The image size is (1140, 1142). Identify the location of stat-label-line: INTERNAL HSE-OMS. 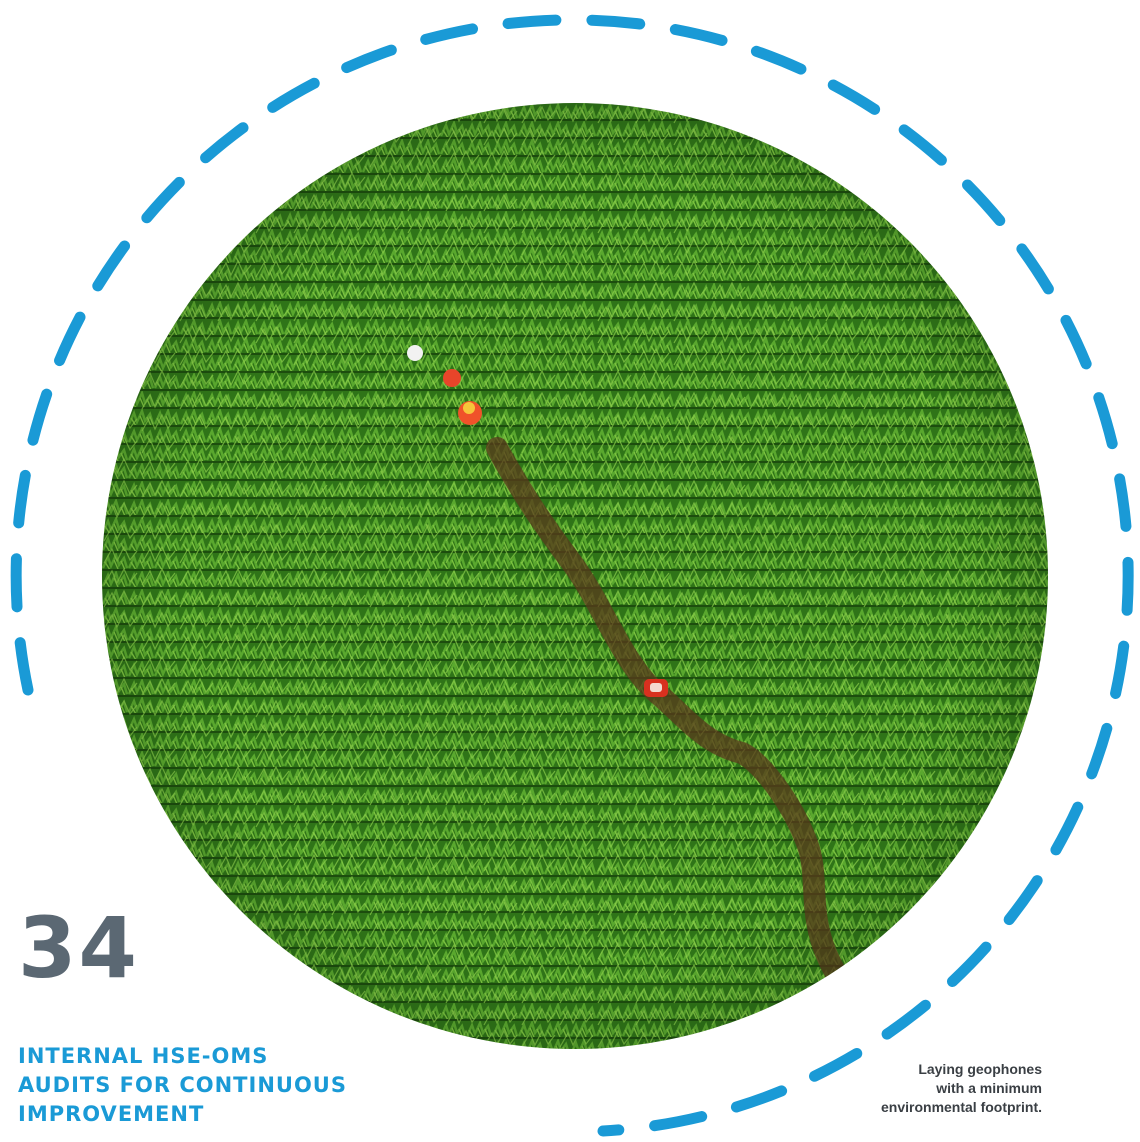
(143, 1056).